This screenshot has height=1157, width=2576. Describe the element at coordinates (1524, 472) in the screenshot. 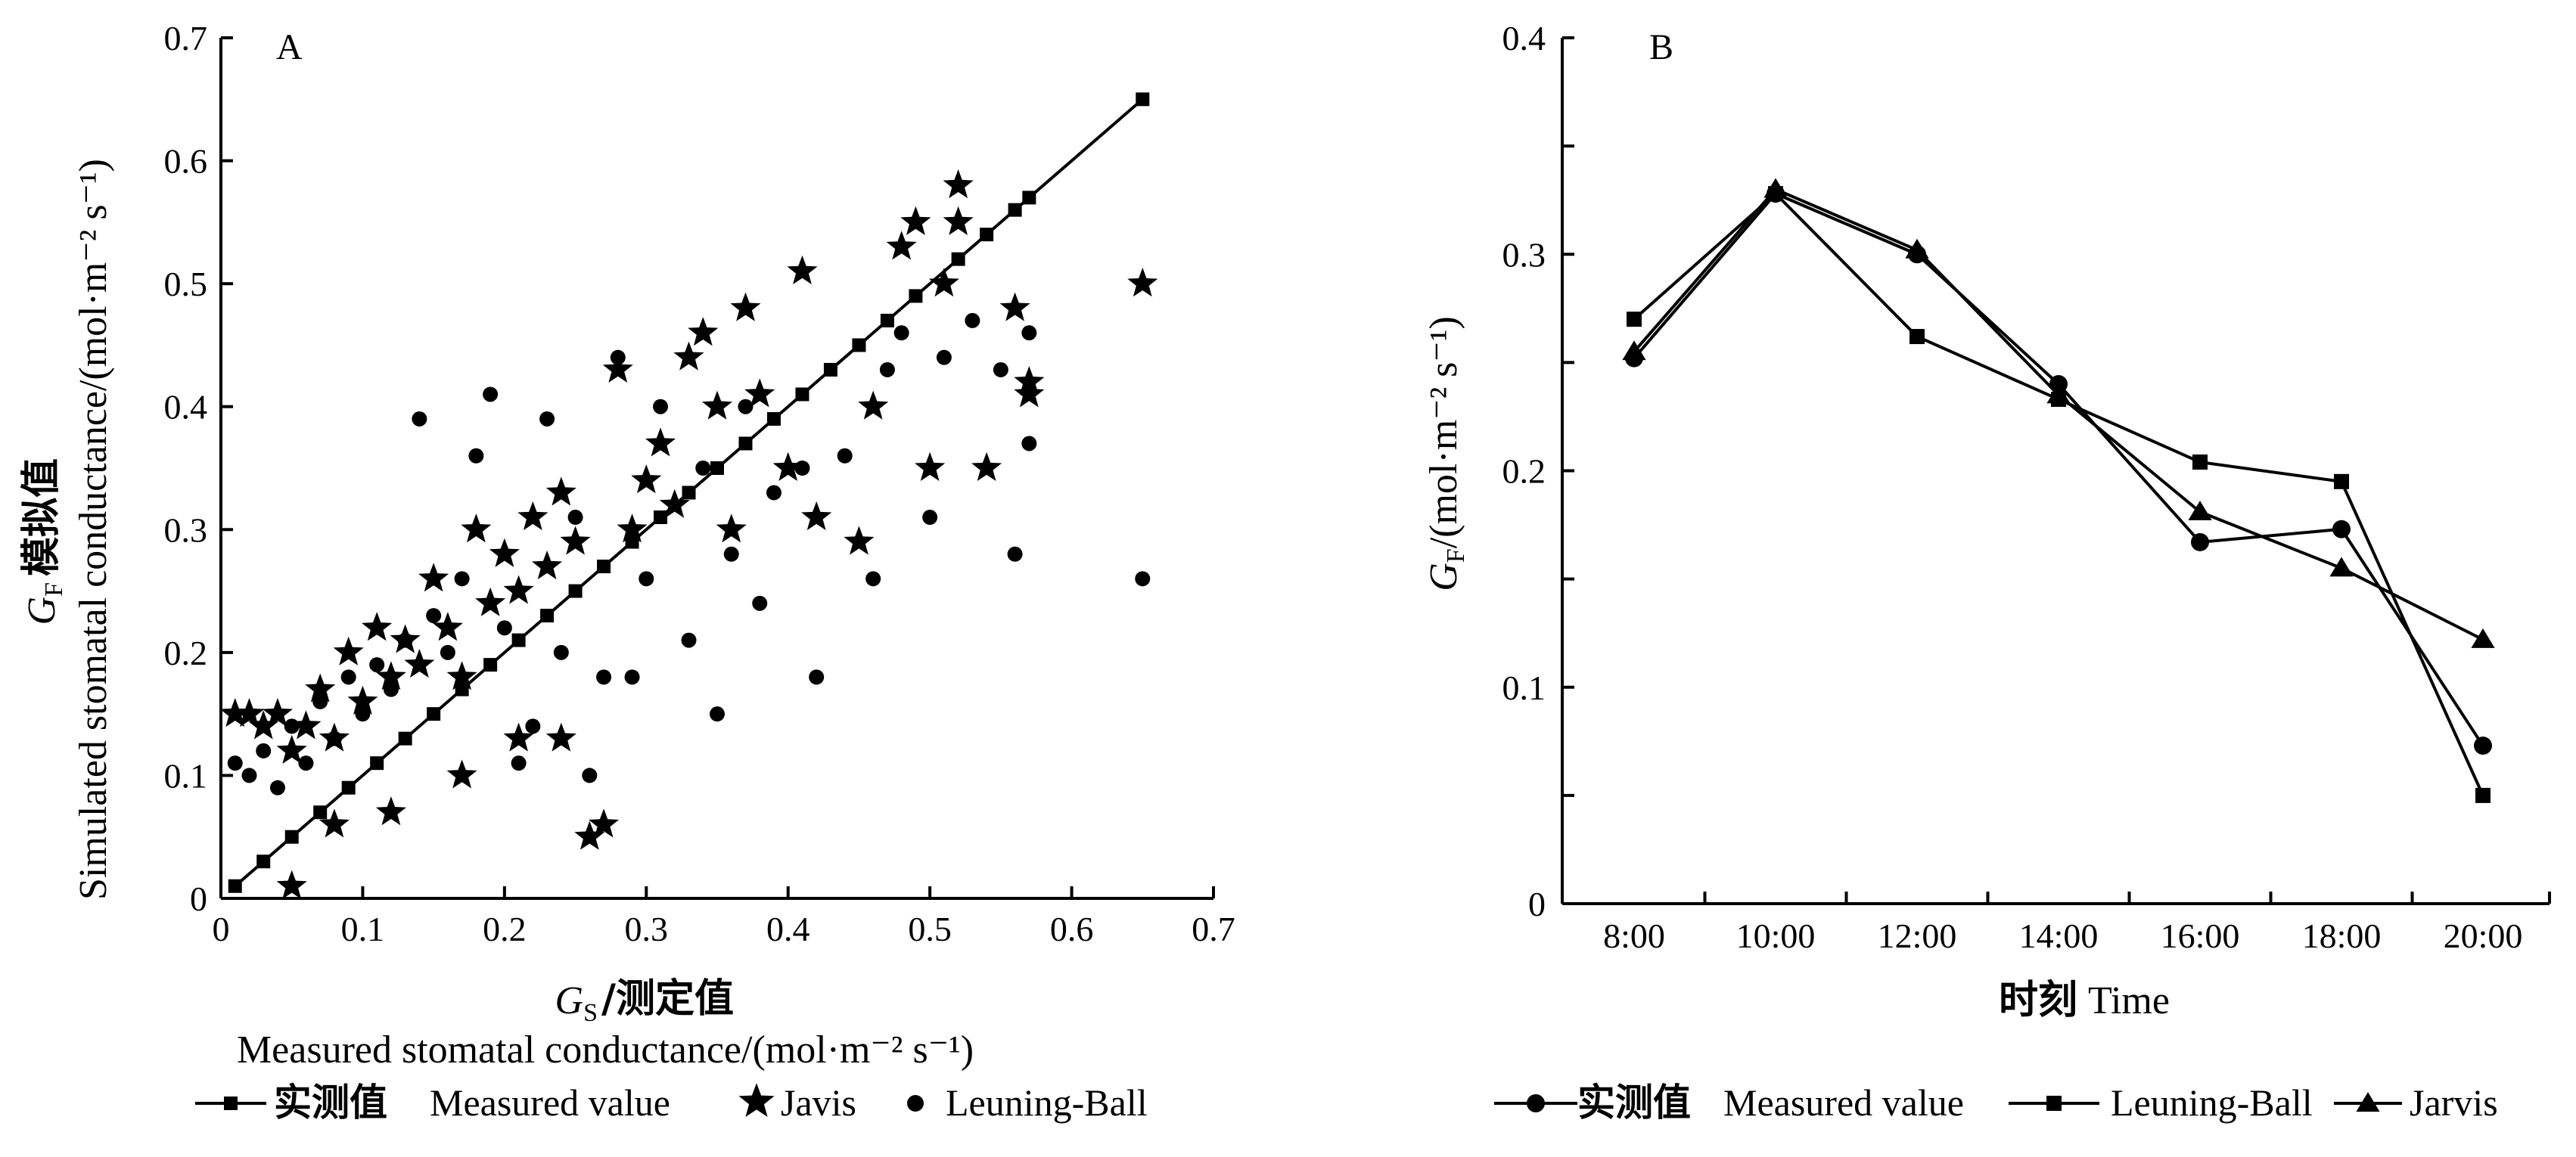

I see `panel-b-y-tick-label: 0.2` at that location.